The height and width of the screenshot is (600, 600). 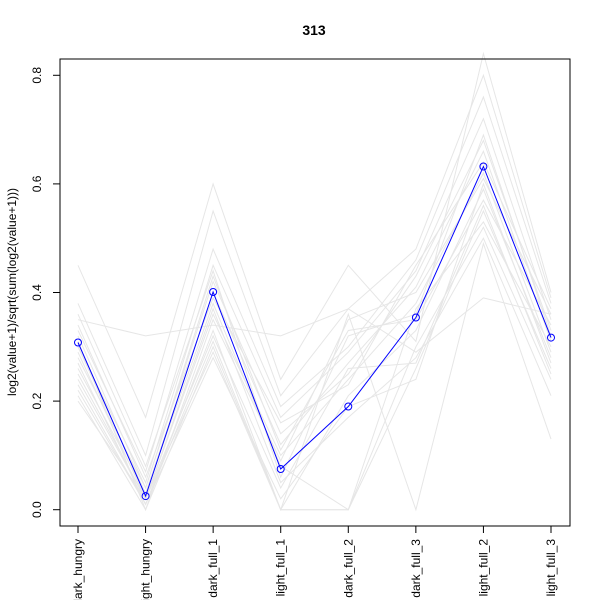 I want to click on y-tick-label: 0.2, so click(x=37, y=400).